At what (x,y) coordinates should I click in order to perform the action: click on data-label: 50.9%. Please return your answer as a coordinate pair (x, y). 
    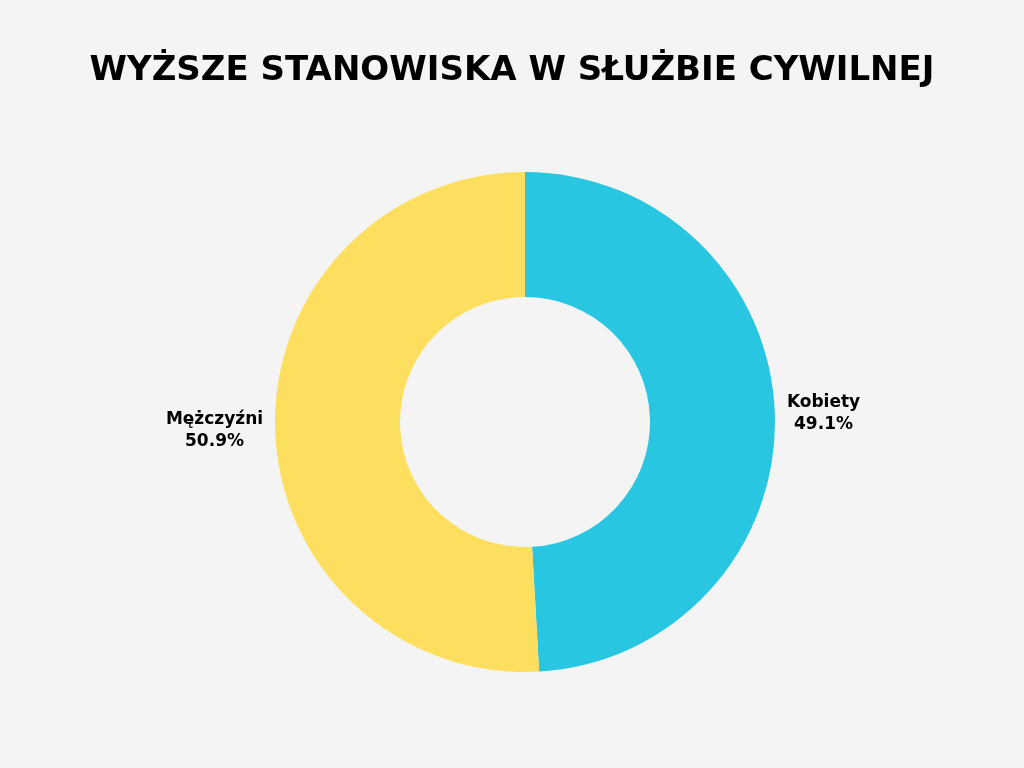
    Looking at the image, I should click on (215, 439).